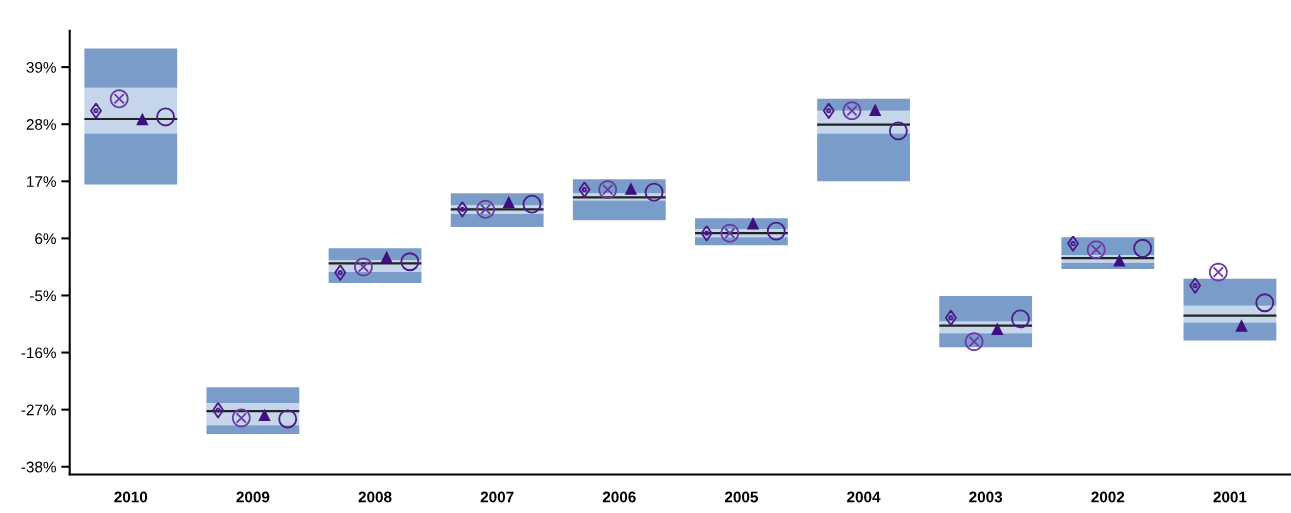  What do you see at coordinates (741, 497) in the screenshot?
I see `x-tick-label: 2005` at bounding box center [741, 497].